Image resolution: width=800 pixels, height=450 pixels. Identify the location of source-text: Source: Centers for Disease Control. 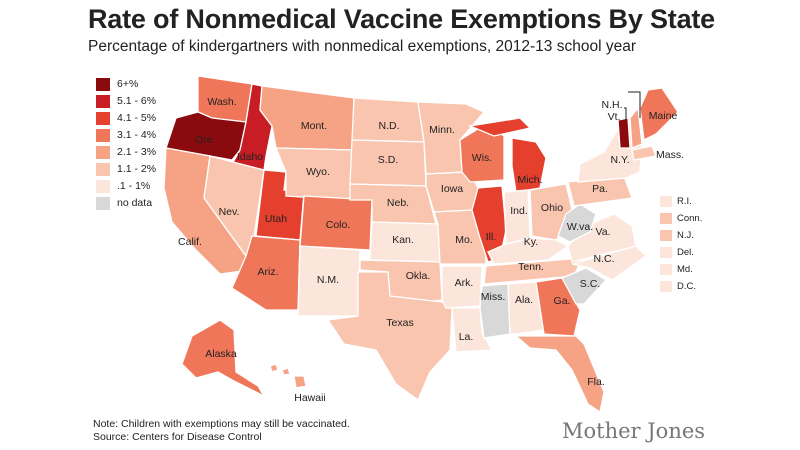
(177, 437).